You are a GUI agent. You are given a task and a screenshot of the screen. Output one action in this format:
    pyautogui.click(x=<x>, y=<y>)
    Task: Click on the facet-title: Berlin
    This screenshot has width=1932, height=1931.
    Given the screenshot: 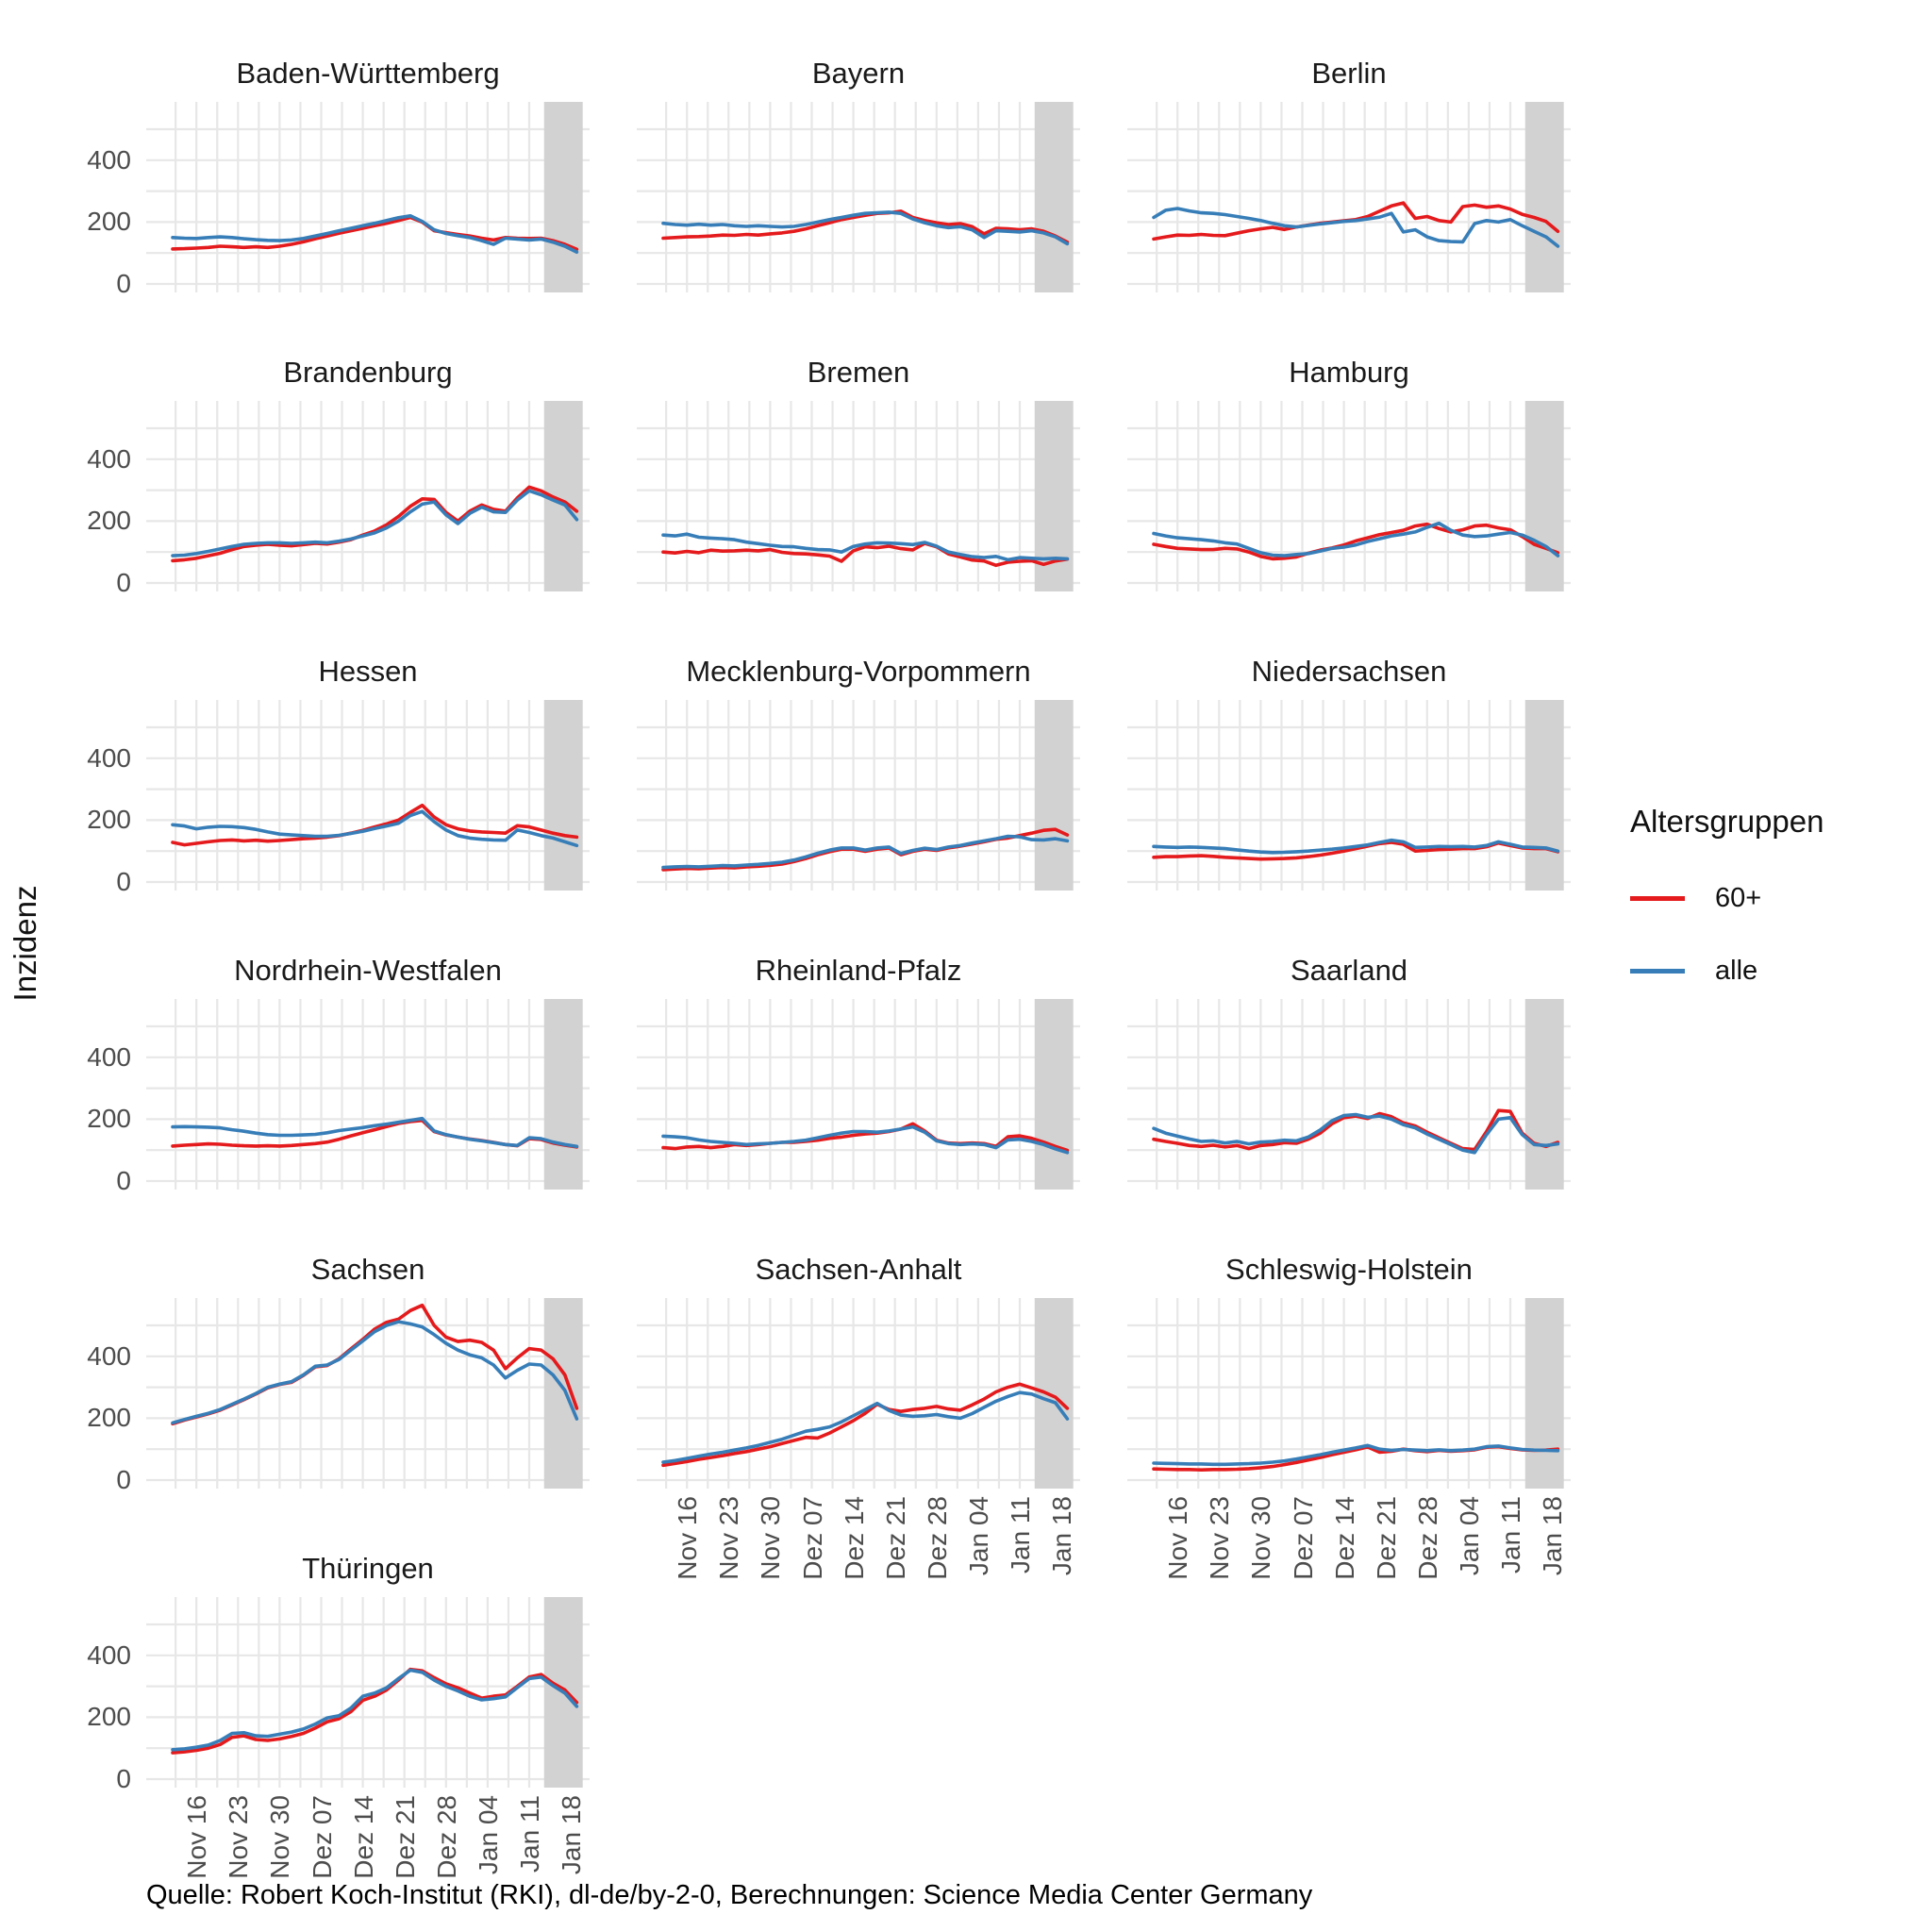 What is the action you would take?
    pyautogui.click(x=1349, y=73)
    